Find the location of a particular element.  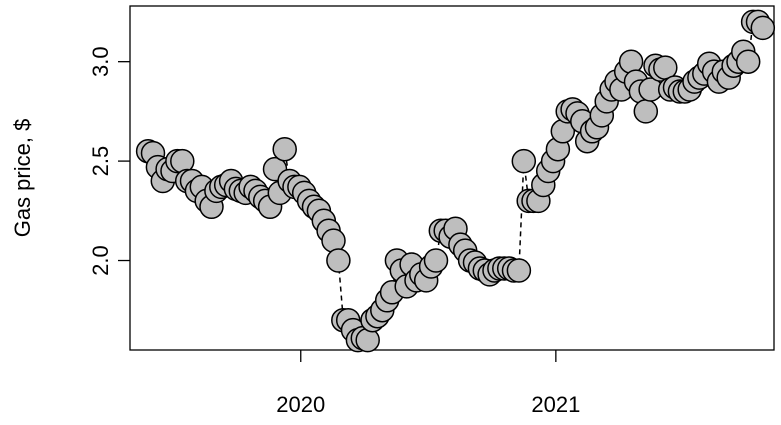

x-axis: 2020 2021 is located at coordinates (428, 383).